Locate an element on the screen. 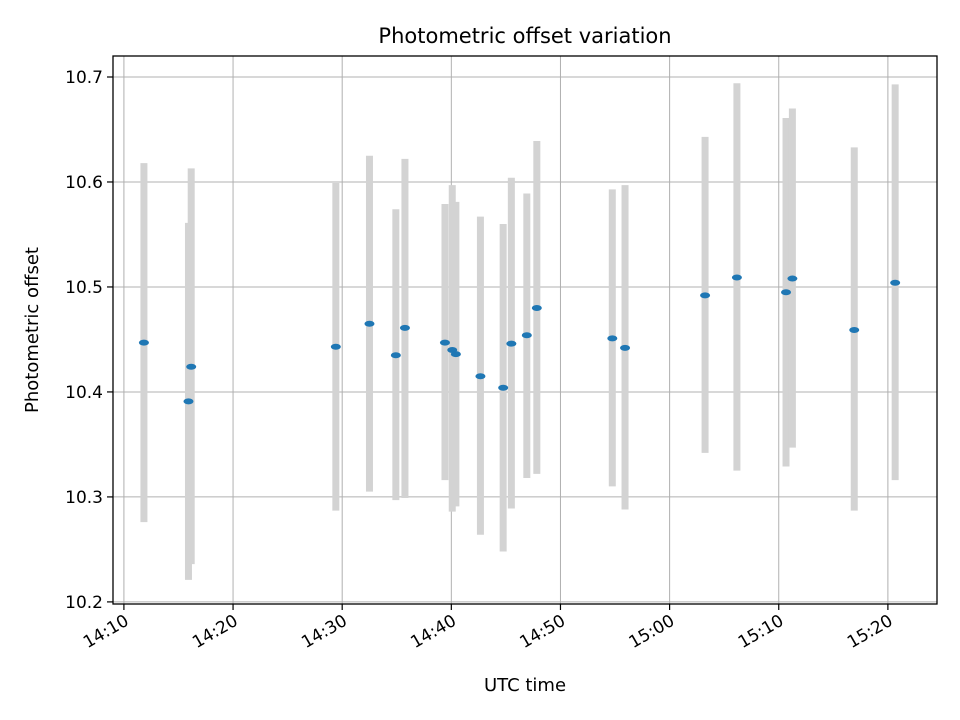 The width and height of the screenshot is (960, 720). y-tick-label: 10.3 is located at coordinates (84, 498).